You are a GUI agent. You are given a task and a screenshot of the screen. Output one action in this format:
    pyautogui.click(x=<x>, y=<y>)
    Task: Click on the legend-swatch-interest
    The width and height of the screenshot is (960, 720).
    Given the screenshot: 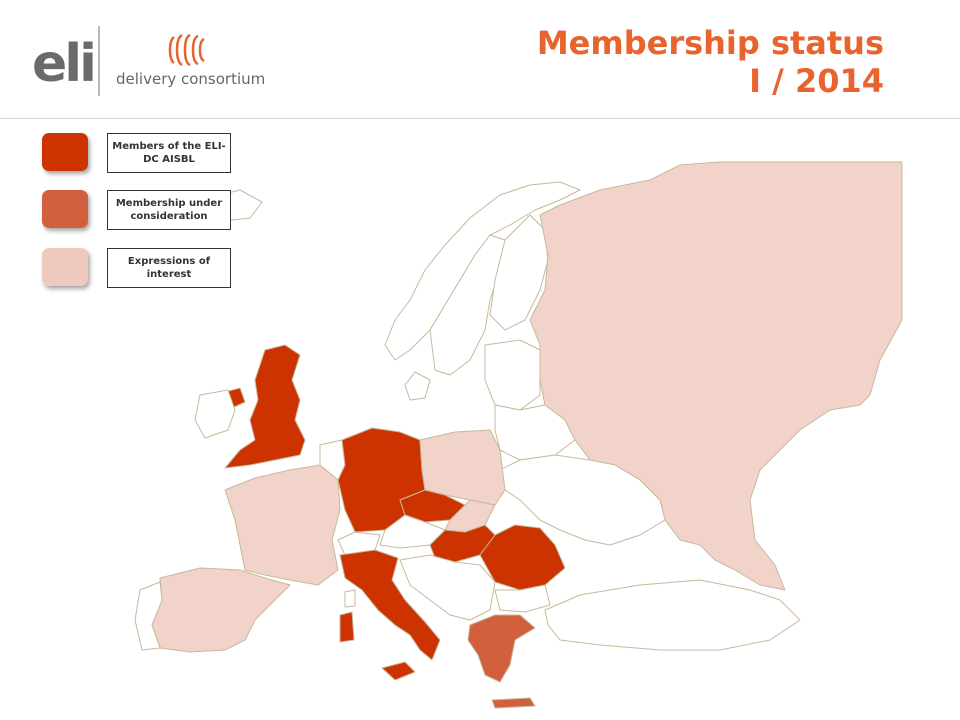 What is the action you would take?
    pyautogui.click(x=65, y=267)
    